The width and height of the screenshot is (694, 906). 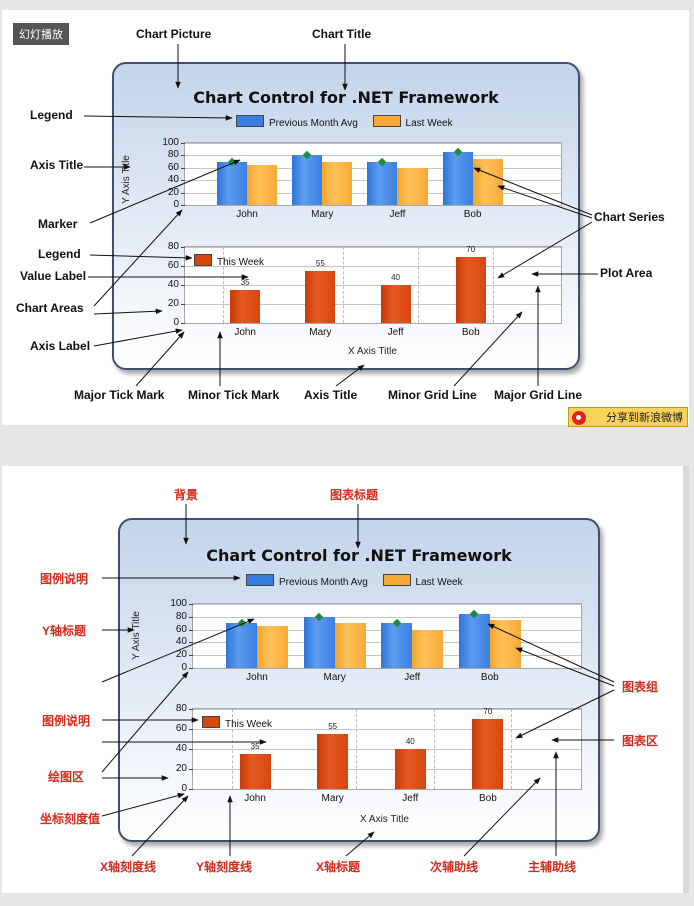 What do you see at coordinates (174, 34) in the screenshot?
I see `callout-chart-picture: Chart Picture` at bounding box center [174, 34].